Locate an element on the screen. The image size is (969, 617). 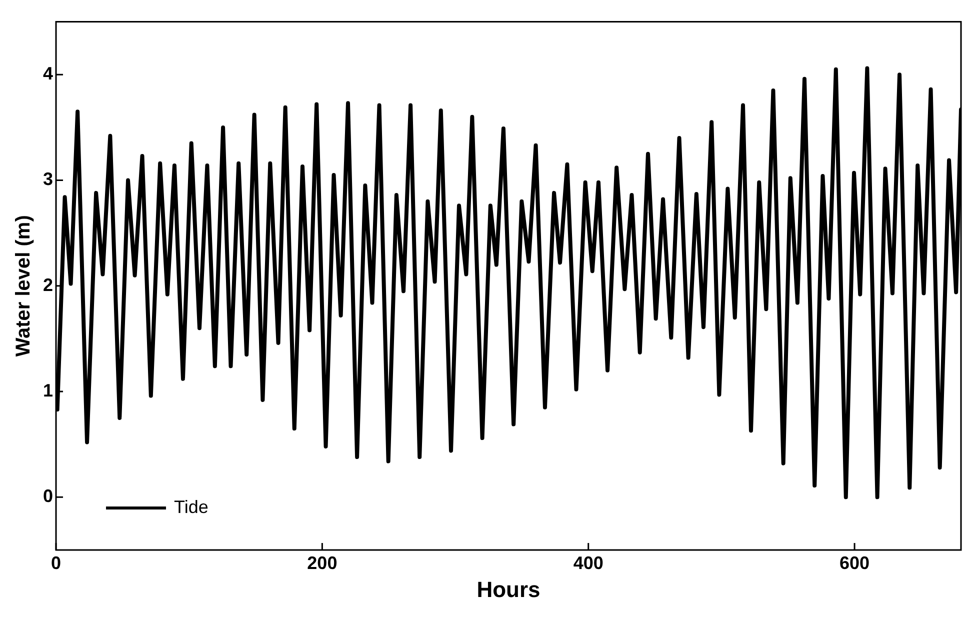
legend-label: Tide is located at coordinates (191, 506).